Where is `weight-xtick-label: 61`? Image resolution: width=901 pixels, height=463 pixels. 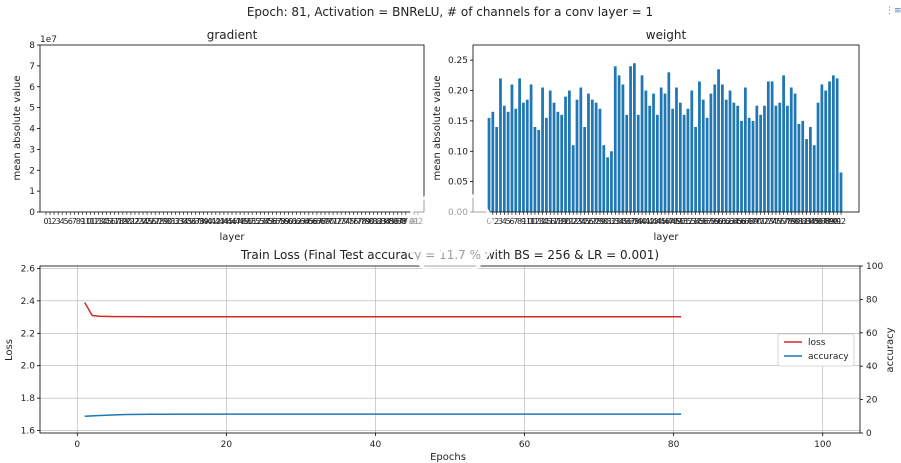
weight-xtick-label: 61 is located at coordinates (722, 221).